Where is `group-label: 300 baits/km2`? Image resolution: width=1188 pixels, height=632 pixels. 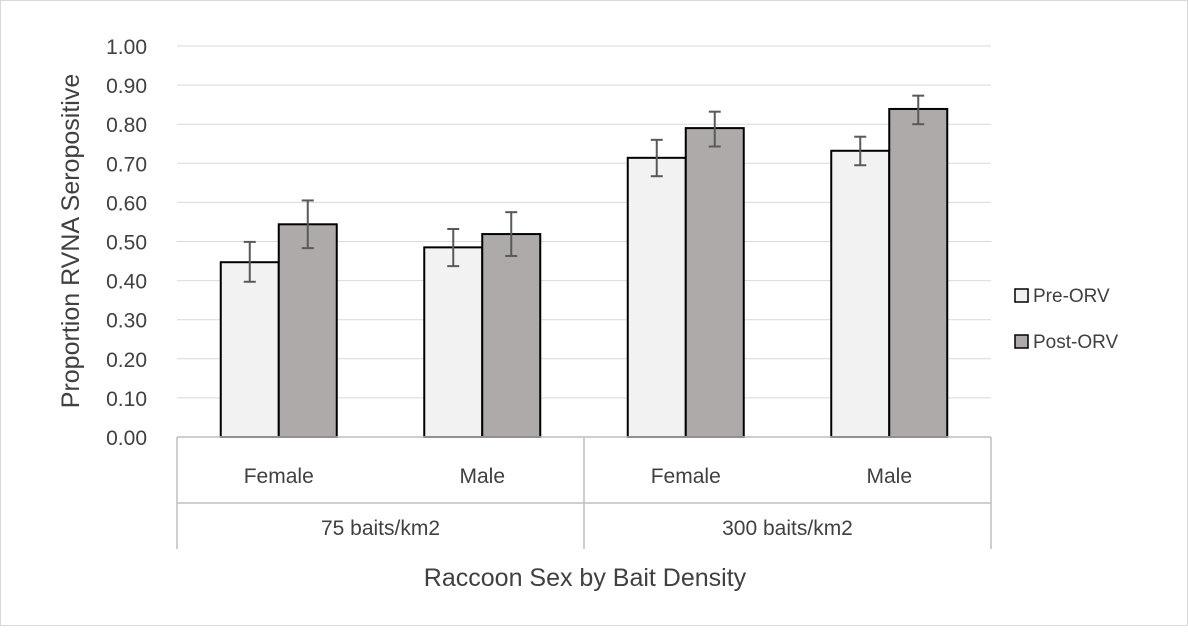 group-label: 300 baits/km2 is located at coordinates (787, 528).